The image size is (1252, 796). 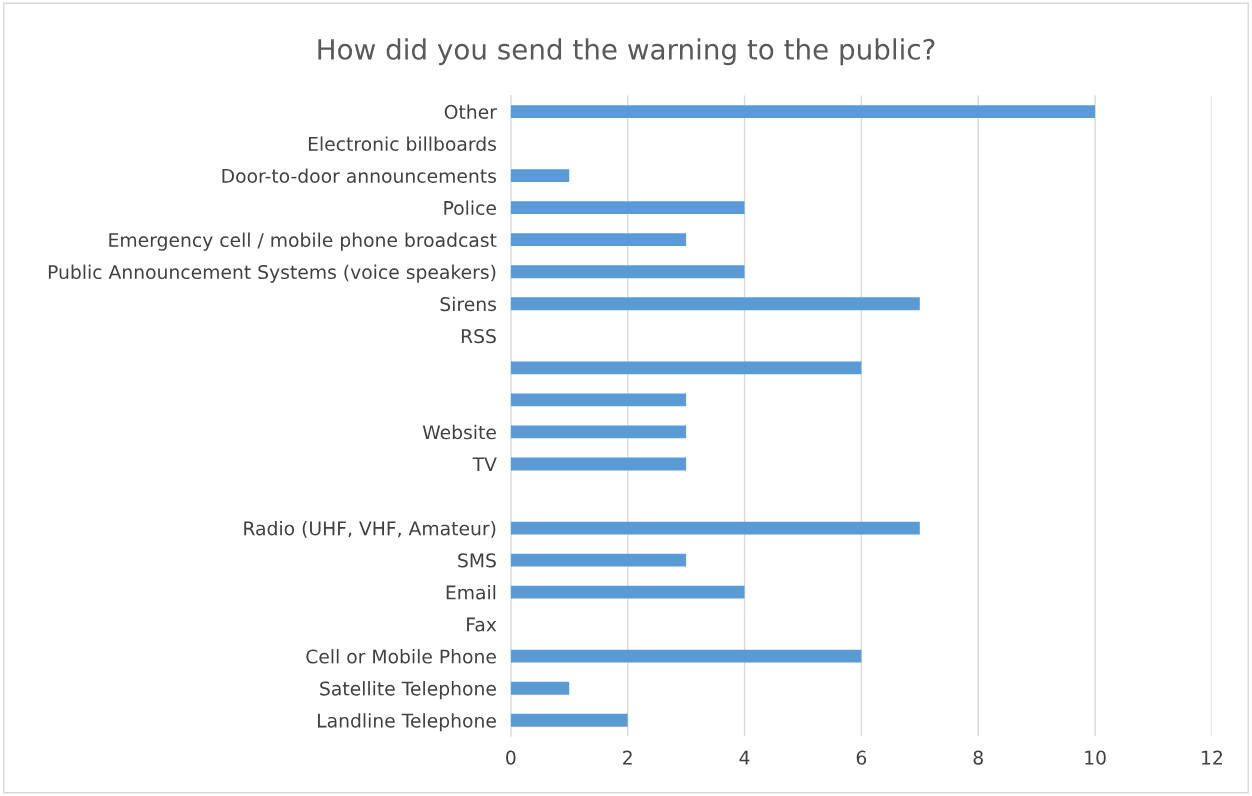 I want to click on y-tick-label: Radio (UHF, VHF, Amateur), so click(x=370, y=529).